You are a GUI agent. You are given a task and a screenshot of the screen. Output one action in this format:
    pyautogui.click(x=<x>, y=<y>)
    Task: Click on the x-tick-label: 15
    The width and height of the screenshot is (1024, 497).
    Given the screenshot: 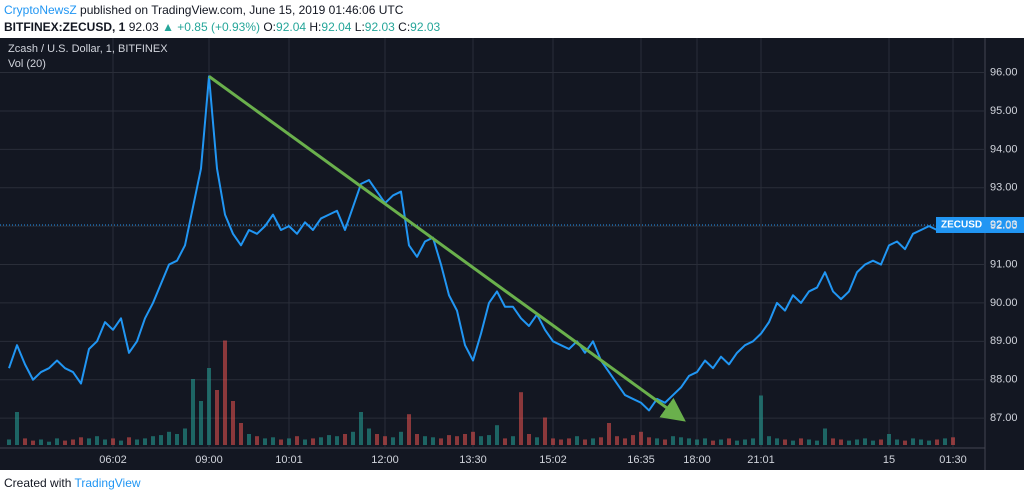 What is the action you would take?
    pyautogui.click(x=889, y=460)
    